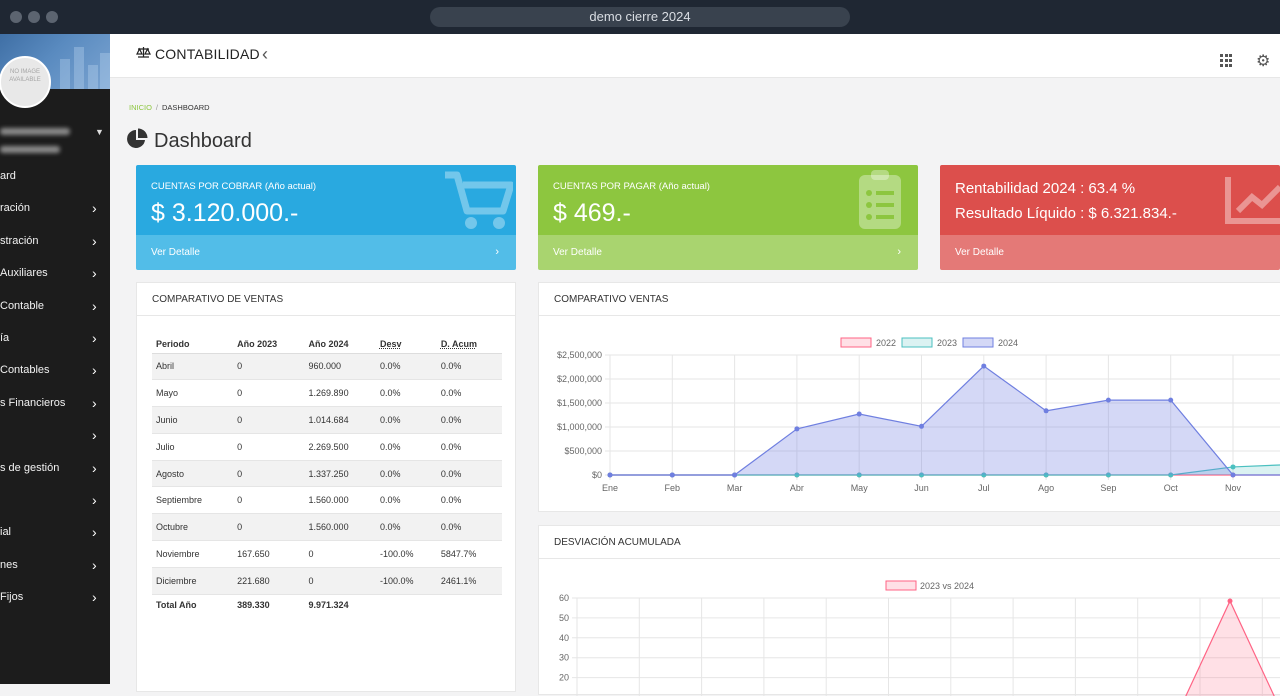  I want to click on y-tick-label: 20, so click(564, 678).